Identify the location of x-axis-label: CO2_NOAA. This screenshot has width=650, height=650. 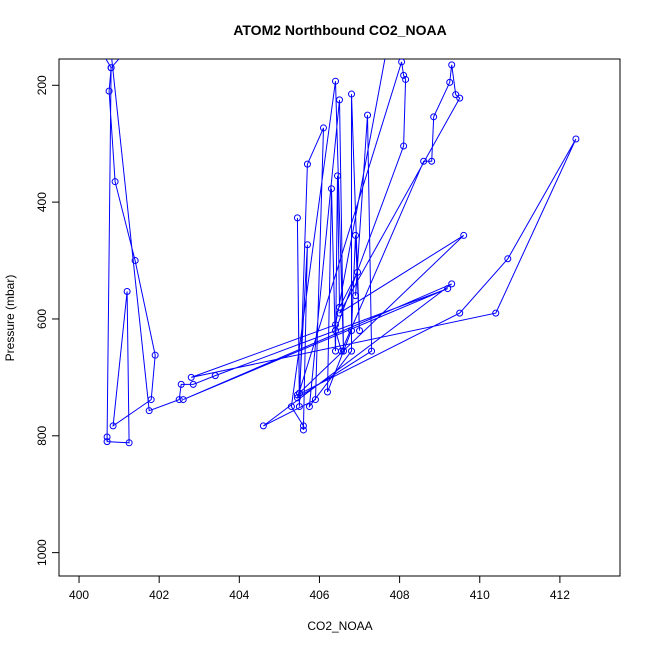
(339, 626).